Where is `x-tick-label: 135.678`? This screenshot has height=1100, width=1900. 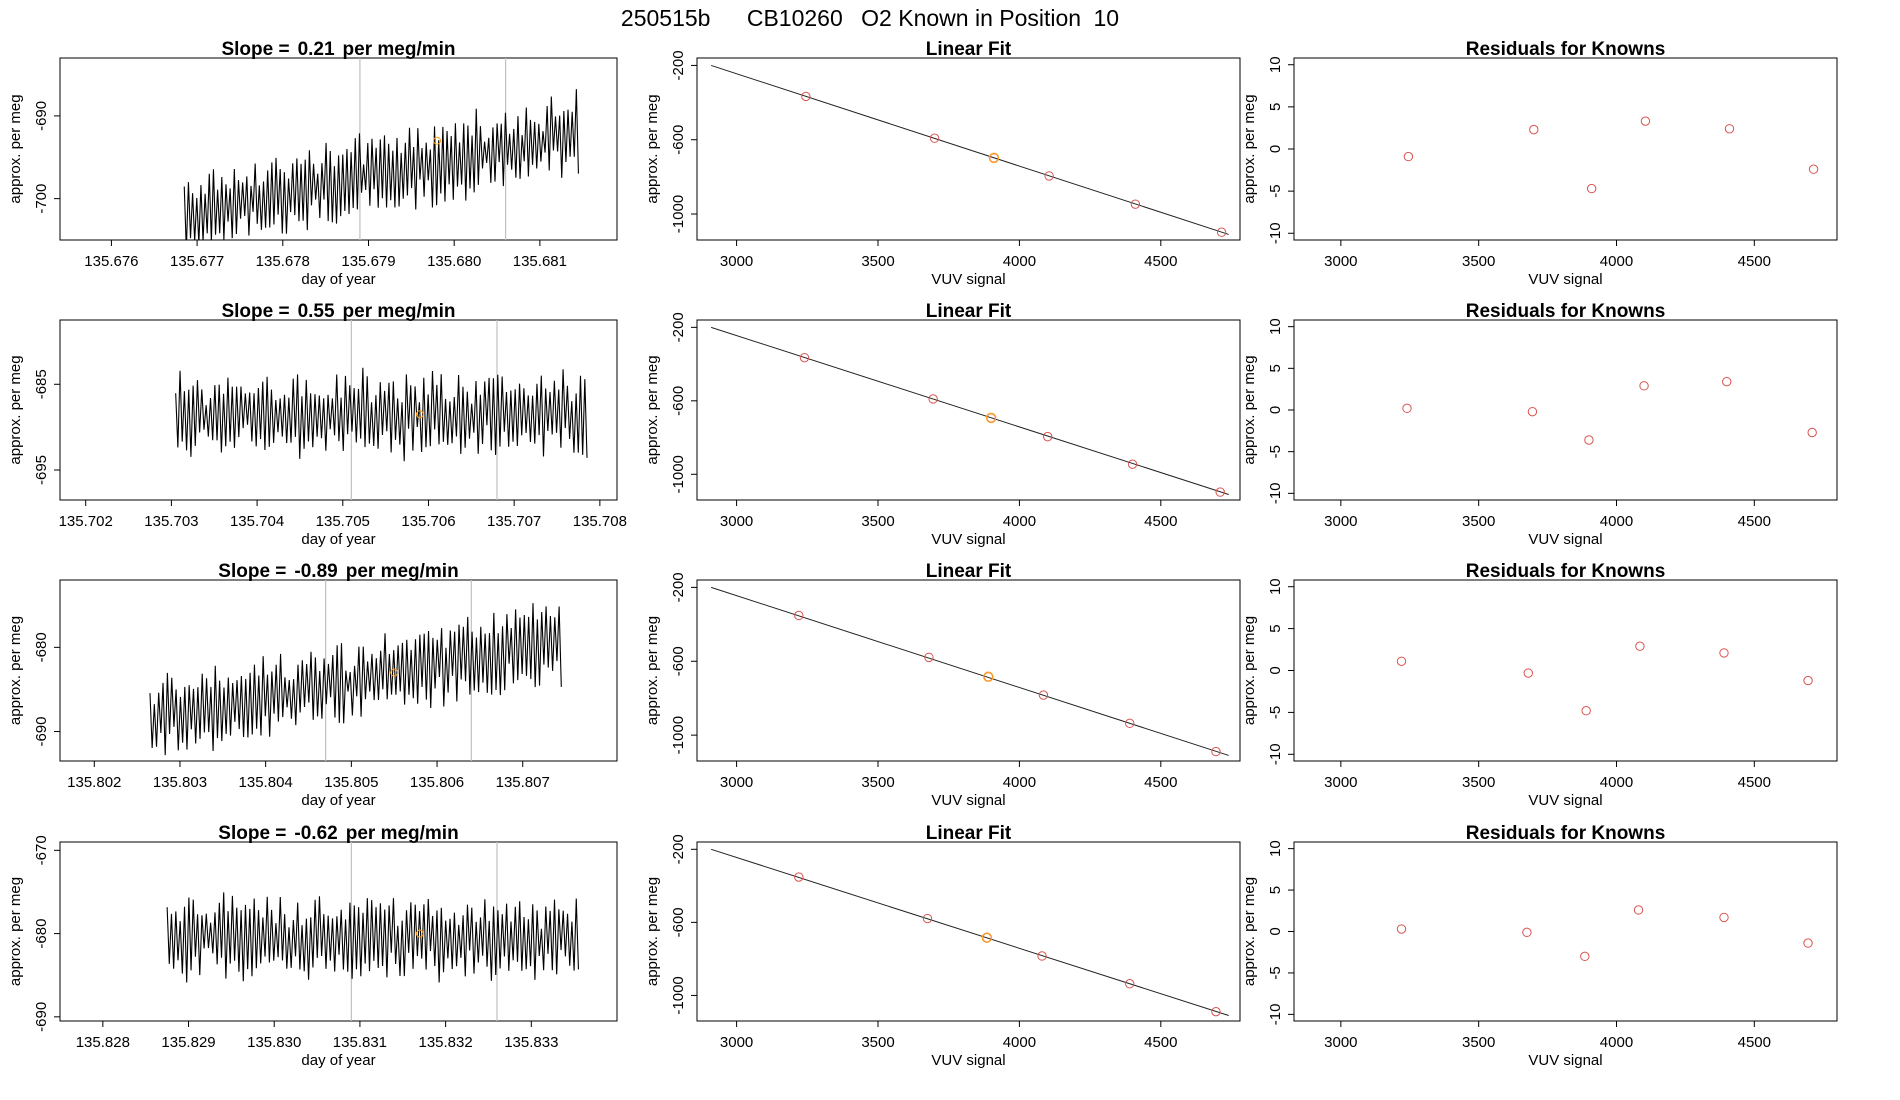
x-tick-label: 135.678 is located at coordinates (283, 261).